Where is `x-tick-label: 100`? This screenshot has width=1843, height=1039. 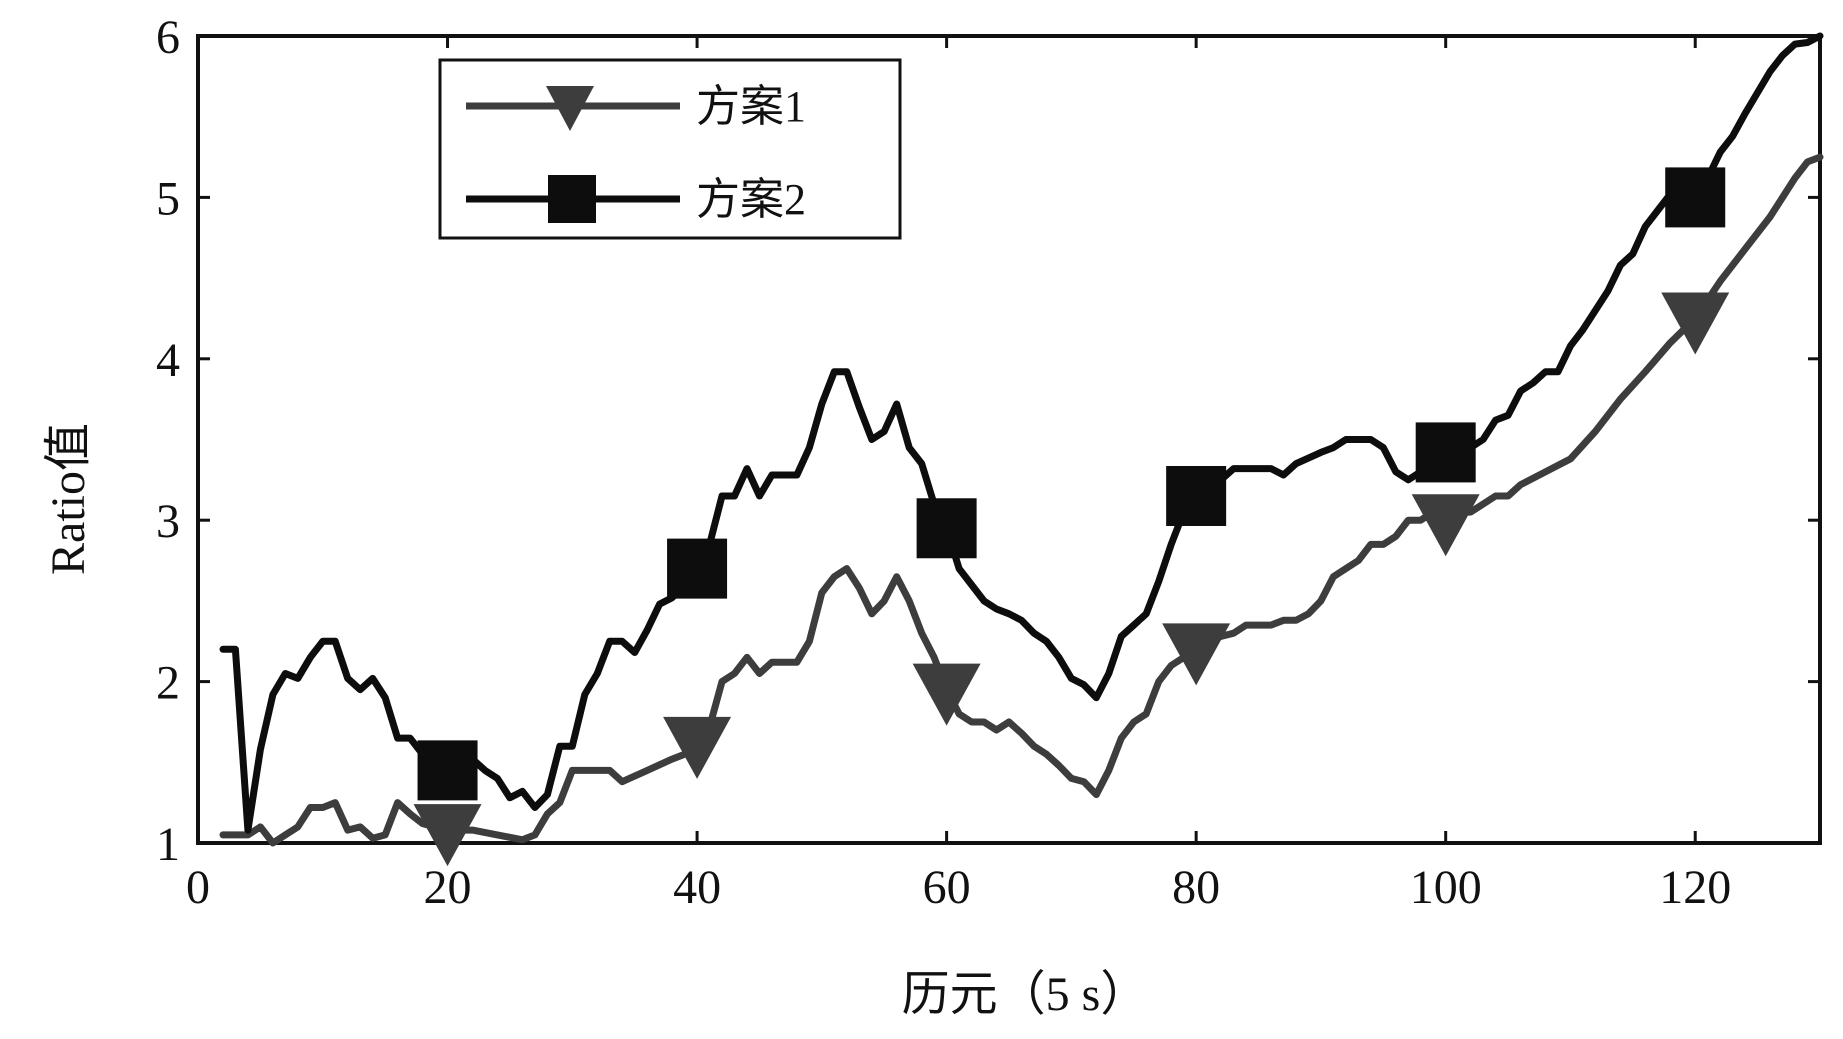
x-tick-label: 100 is located at coordinates (1446, 887).